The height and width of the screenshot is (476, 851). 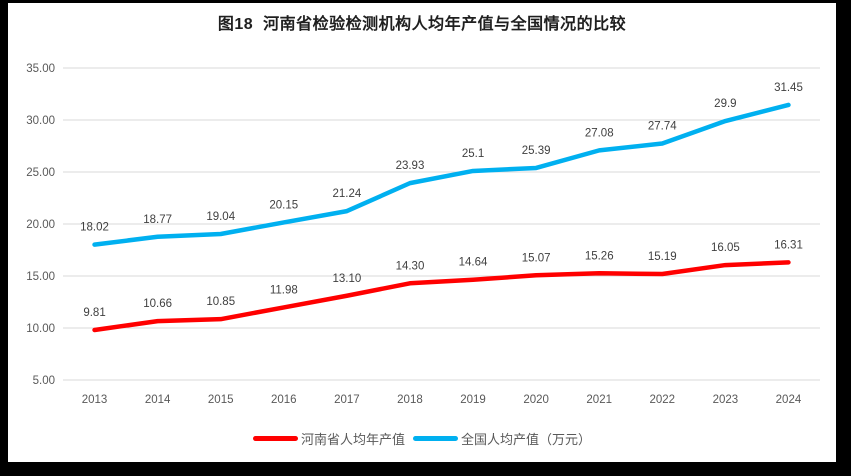 I want to click on data-label: 10.85, so click(x=220, y=302).